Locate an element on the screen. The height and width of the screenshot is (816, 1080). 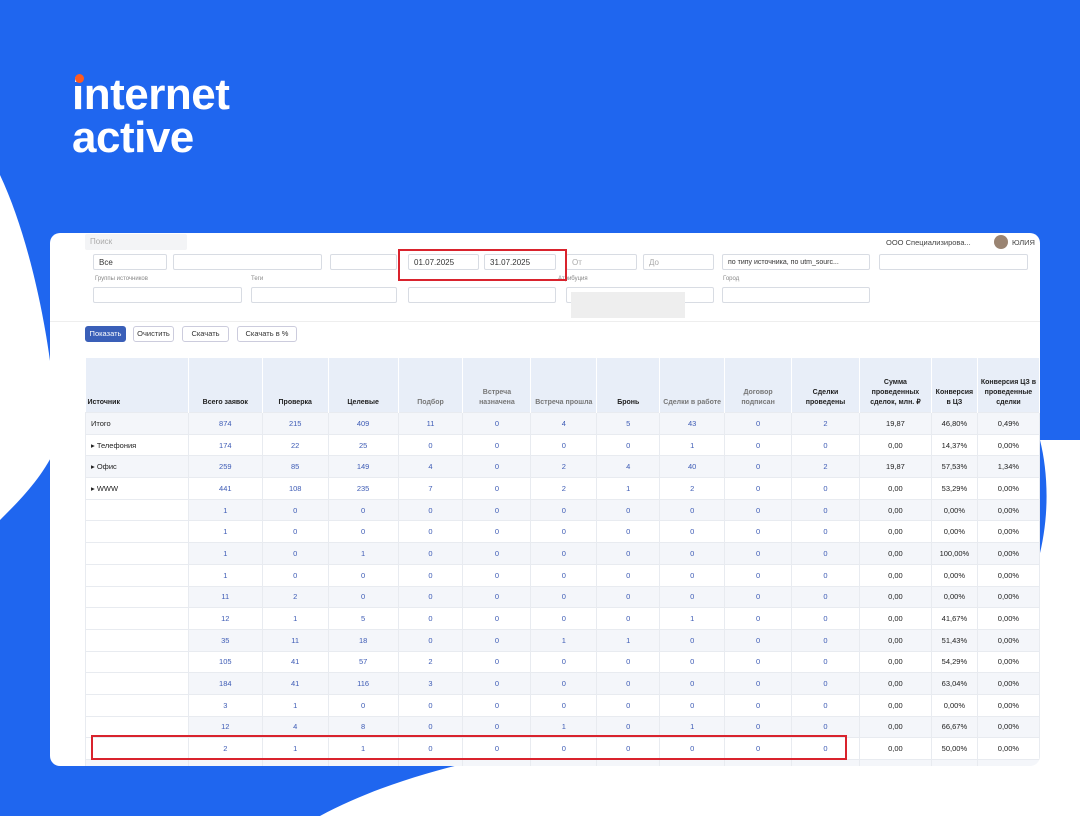
value-cell: 57,53% is located at coordinates (954, 467).